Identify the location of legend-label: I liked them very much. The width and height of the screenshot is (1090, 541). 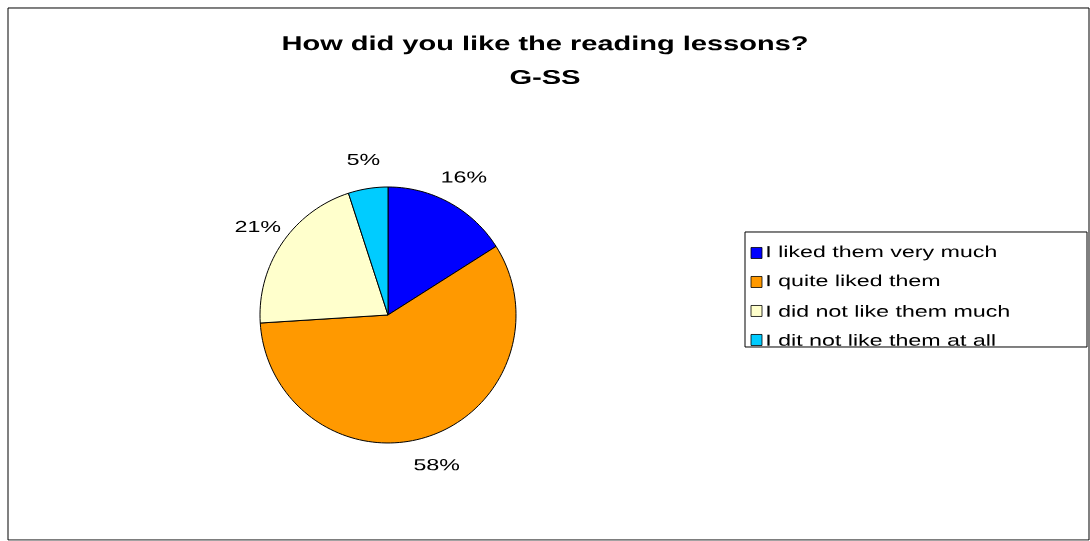
(881, 253).